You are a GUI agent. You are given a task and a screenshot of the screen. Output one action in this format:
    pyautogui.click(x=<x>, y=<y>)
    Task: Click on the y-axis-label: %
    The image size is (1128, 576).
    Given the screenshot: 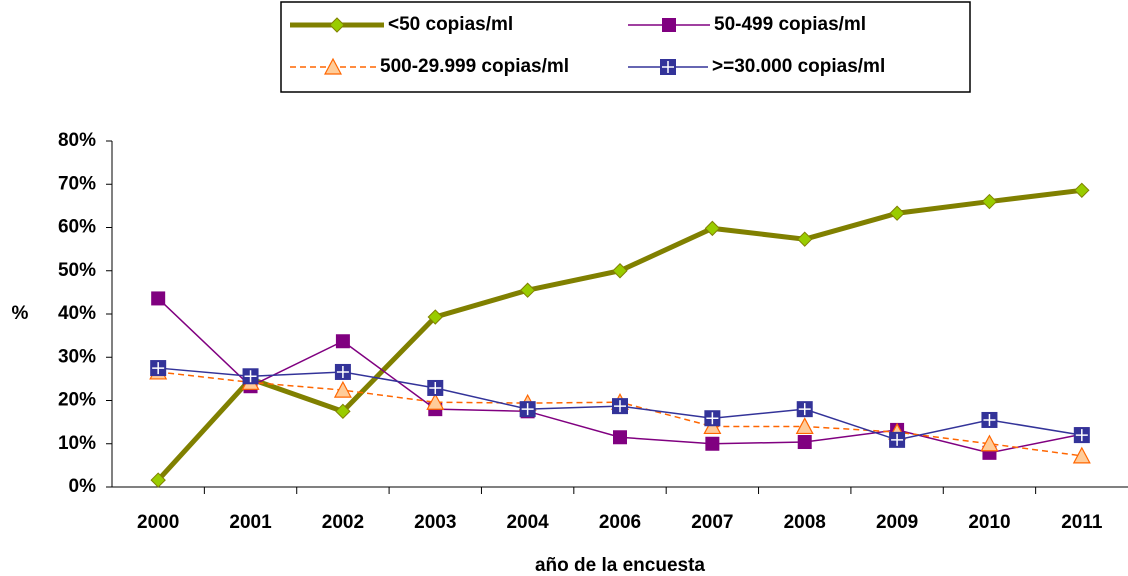 What is the action you would take?
    pyautogui.click(x=20, y=313)
    